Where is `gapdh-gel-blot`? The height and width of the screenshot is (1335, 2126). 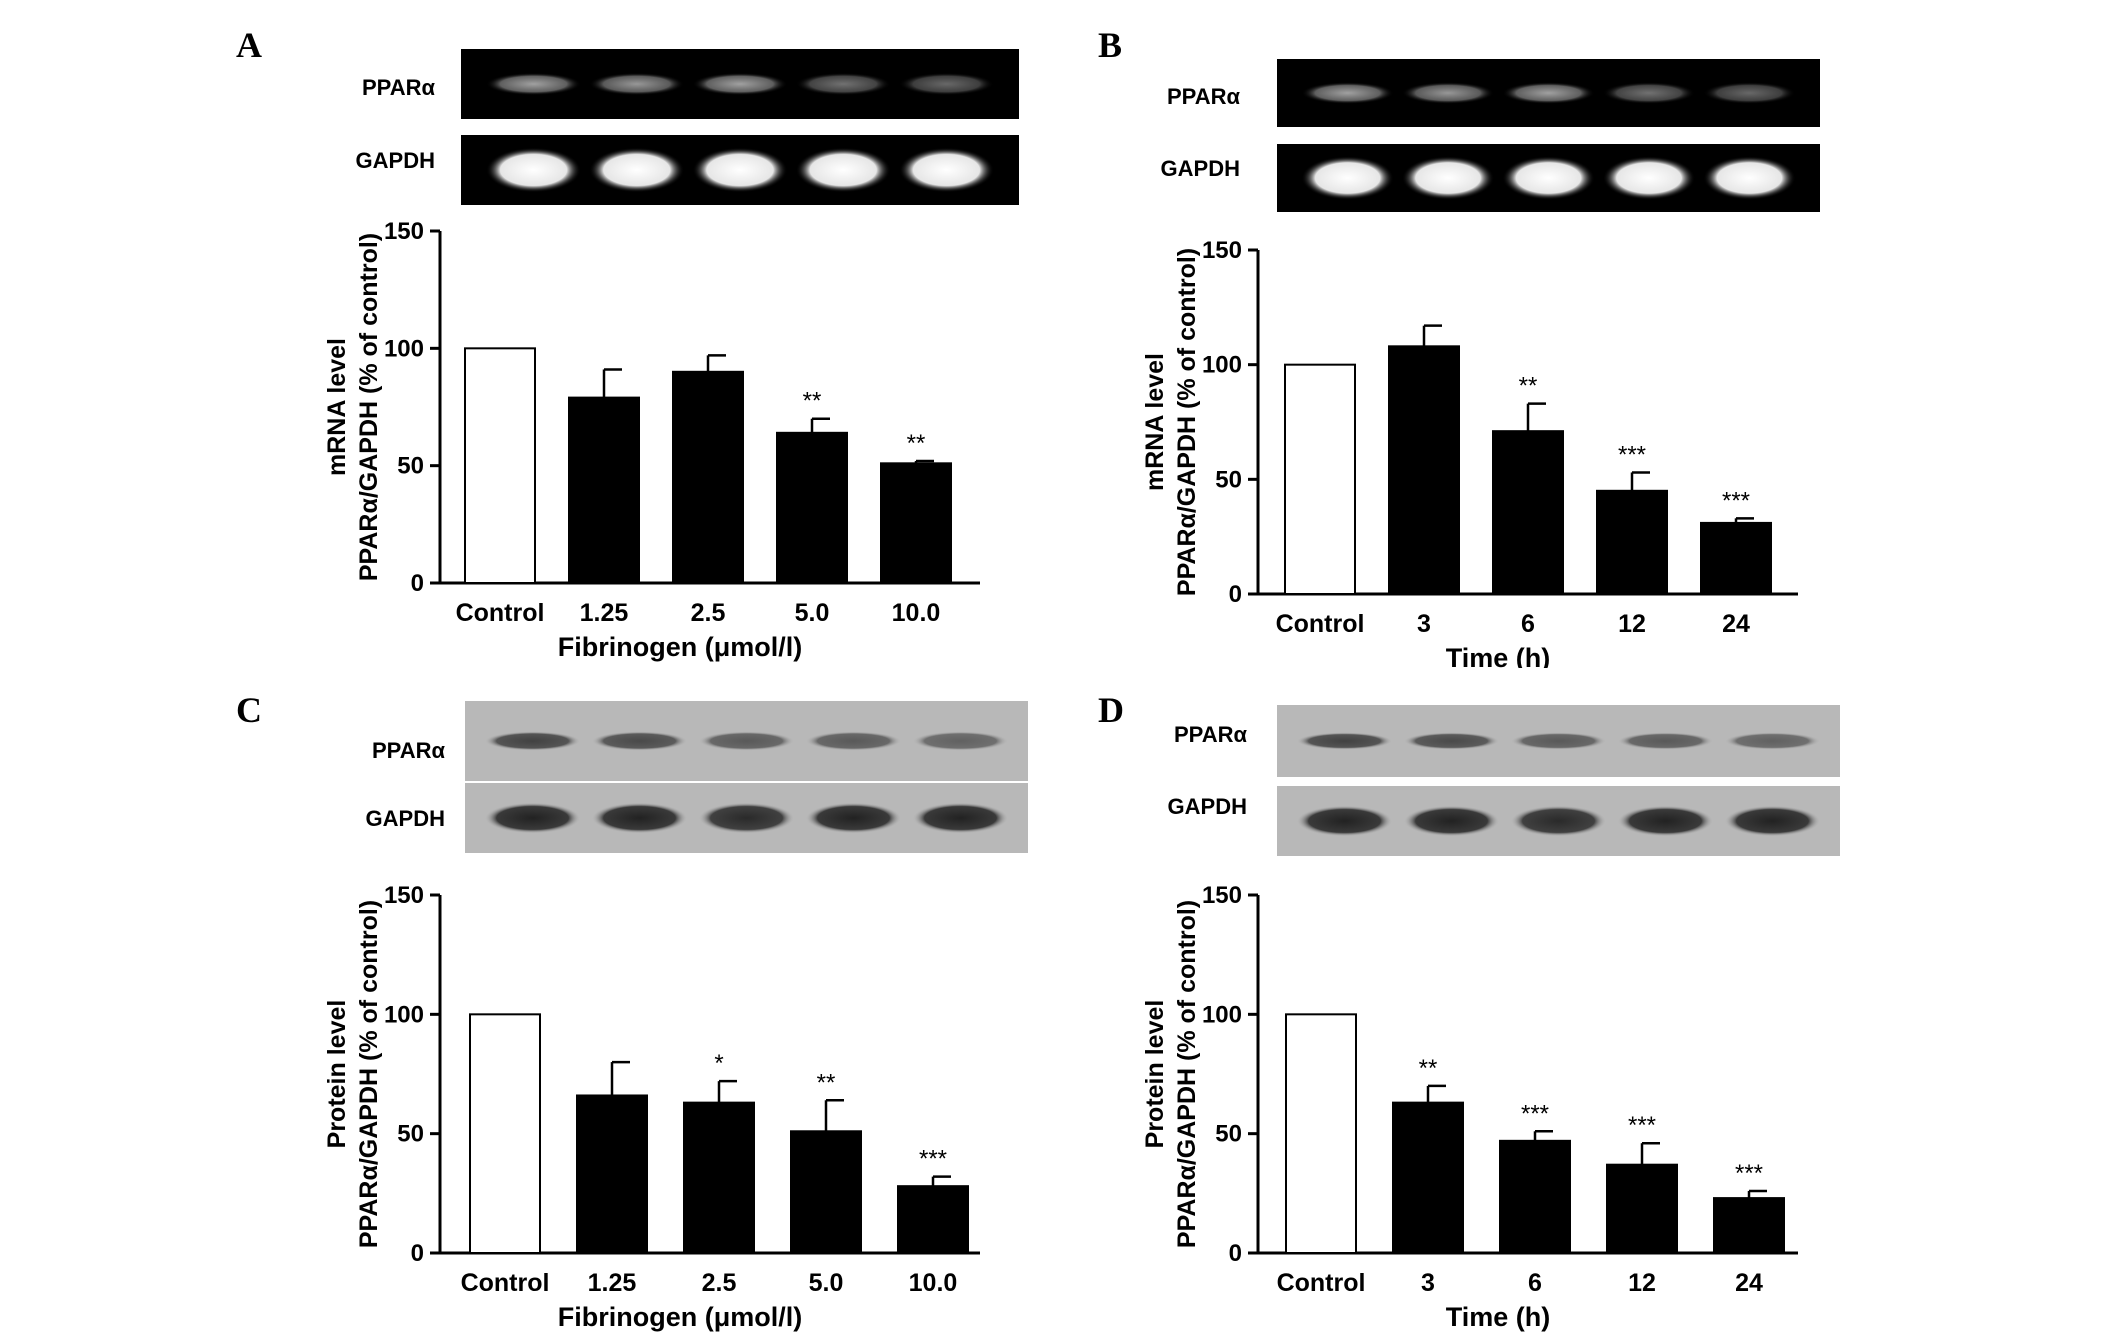
gapdh-gel-blot is located at coordinates (1548, 178).